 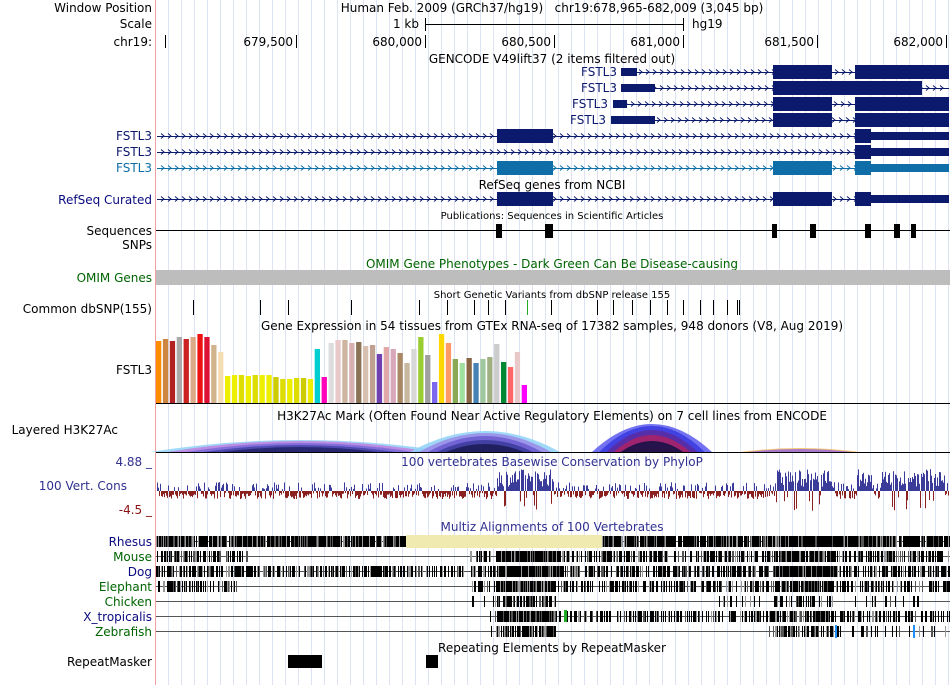 I want to click on refseq-label: RefSeq Curated, so click(x=105, y=200).